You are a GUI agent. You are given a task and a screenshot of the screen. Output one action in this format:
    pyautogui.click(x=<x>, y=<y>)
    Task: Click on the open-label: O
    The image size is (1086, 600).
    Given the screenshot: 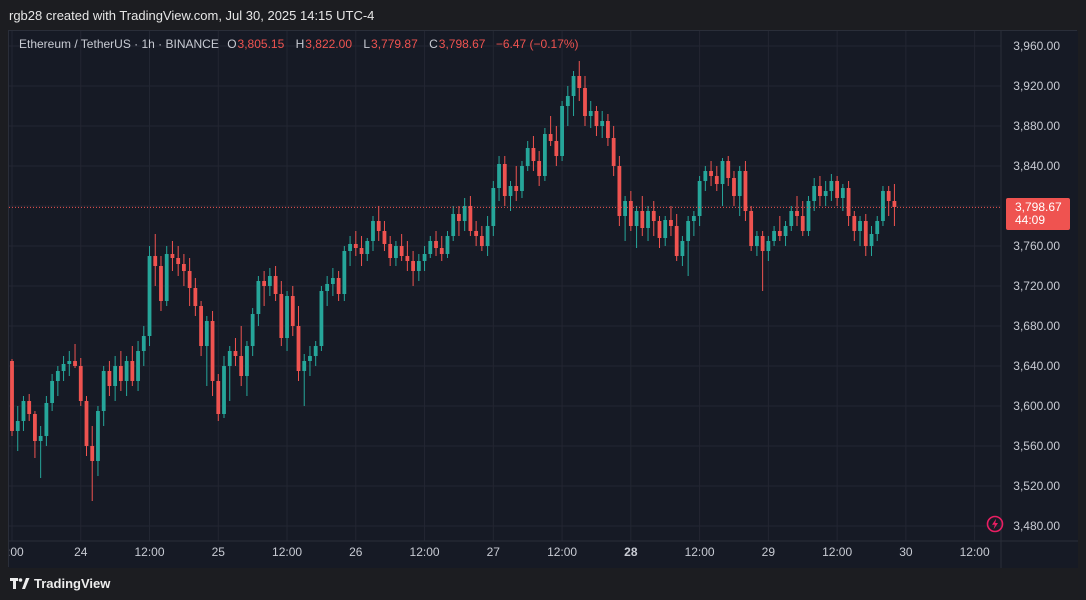 What is the action you would take?
    pyautogui.click(x=232, y=44)
    